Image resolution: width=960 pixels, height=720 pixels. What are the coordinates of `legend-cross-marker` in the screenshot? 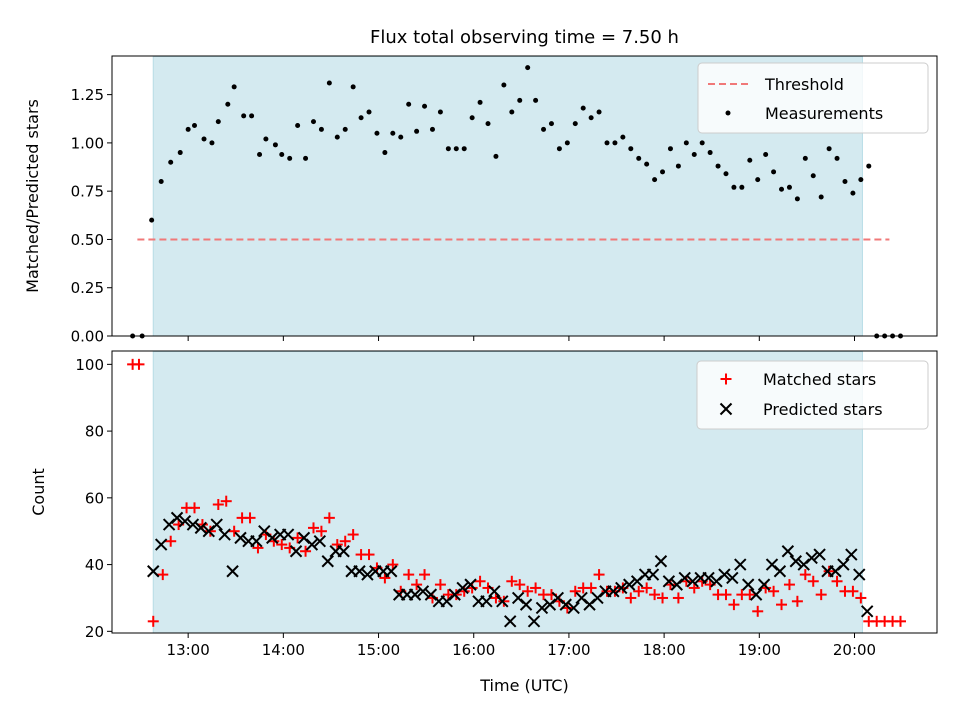 It's located at (726, 409).